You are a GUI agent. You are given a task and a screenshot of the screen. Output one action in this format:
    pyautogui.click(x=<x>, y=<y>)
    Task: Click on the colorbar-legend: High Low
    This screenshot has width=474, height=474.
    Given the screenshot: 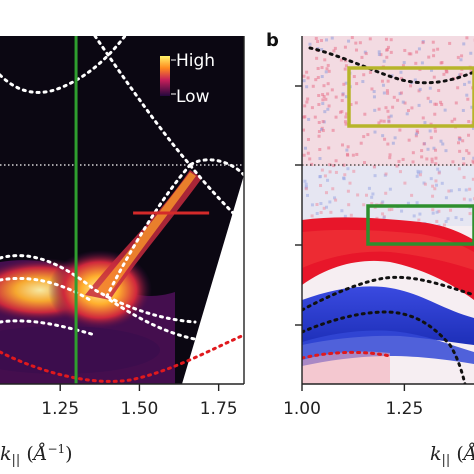 What is the action you would take?
    pyautogui.click(x=187, y=79)
    